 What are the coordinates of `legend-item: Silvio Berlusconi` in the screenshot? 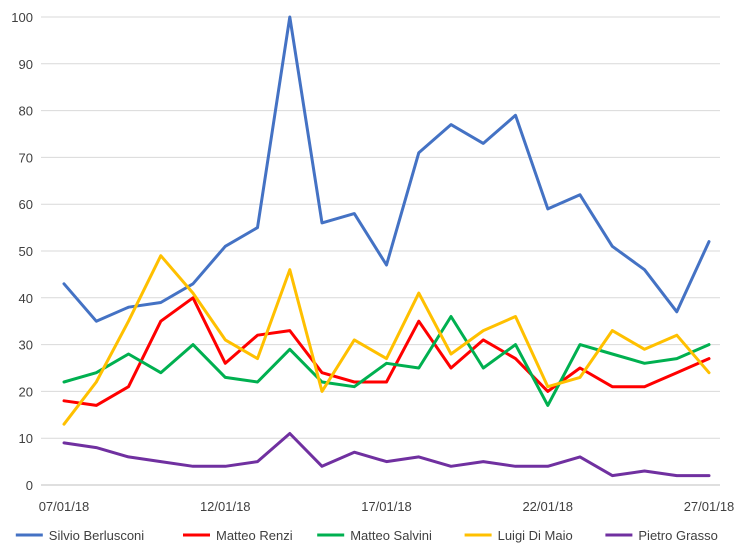 It's located at (79, 535).